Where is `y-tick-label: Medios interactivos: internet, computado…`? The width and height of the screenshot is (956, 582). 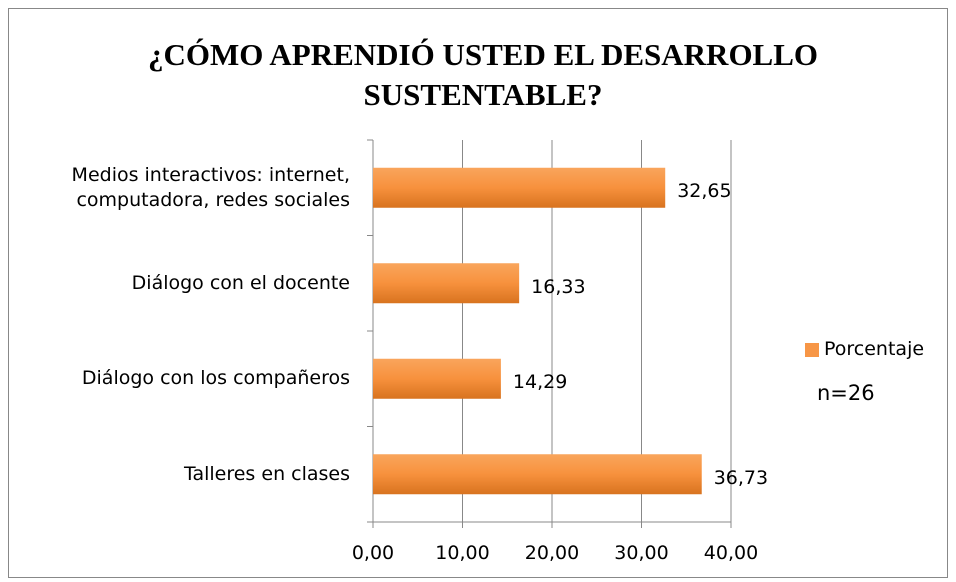
y-tick-label: Medios interactivos: internet, computado… is located at coordinates (210, 187).